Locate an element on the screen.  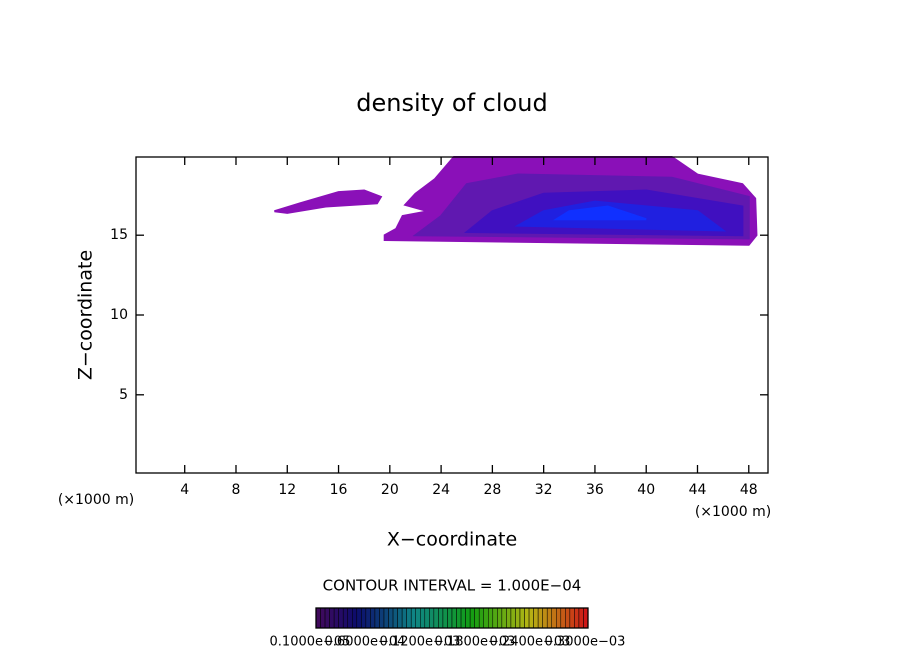
y-tick-label: 15 is located at coordinates (119, 235).